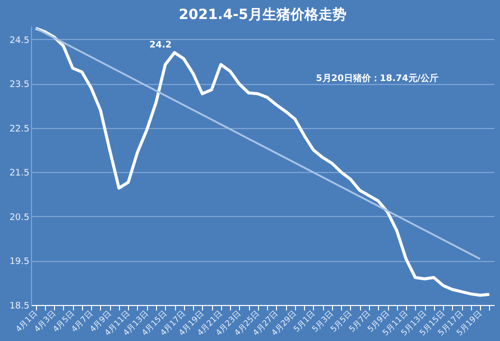 The image size is (500, 341). What do you see at coordinates (19, 217) in the screenshot?
I see `y-tick-label: 20.5` at bounding box center [19, 217].